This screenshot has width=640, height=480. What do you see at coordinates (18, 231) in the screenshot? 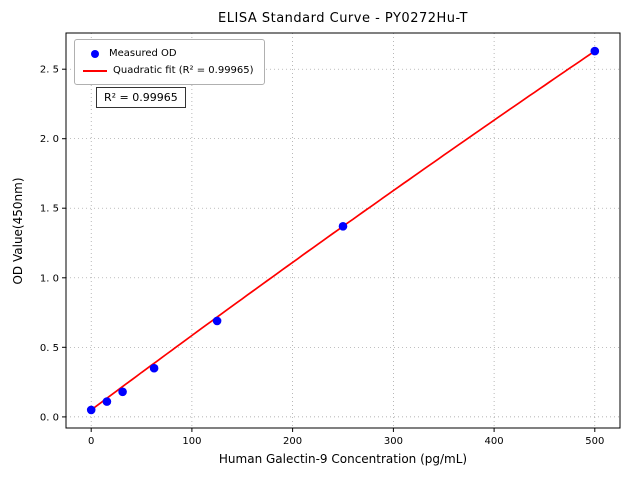
I see `y-axis-label: OD Value(450nm)` at bounding box center [18, 231].